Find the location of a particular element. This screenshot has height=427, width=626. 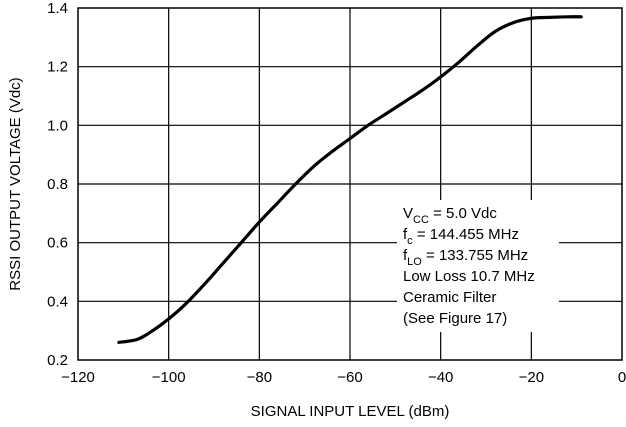

annotation-line: Low Loss 10.7 MHz is located at coordinates (469, 276).